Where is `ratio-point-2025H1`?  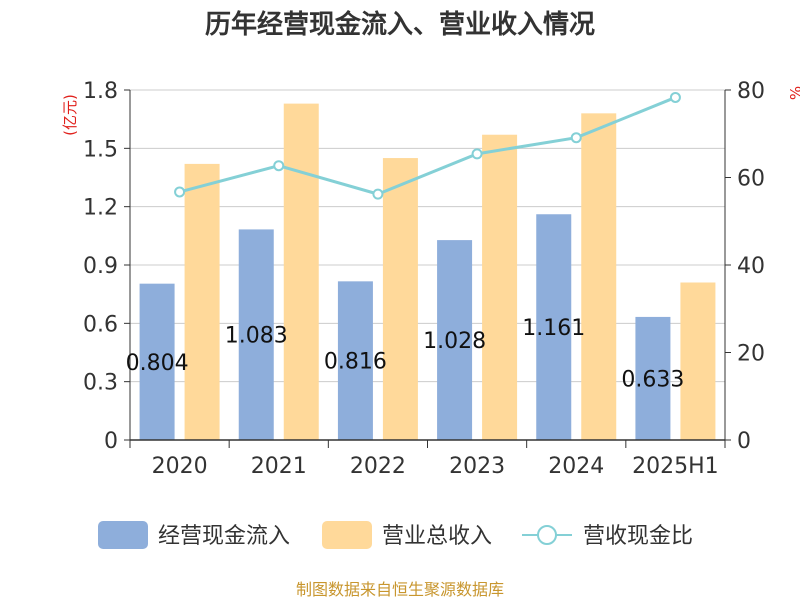 ratio-point-2025H1 is located at coordinates (675, 97).